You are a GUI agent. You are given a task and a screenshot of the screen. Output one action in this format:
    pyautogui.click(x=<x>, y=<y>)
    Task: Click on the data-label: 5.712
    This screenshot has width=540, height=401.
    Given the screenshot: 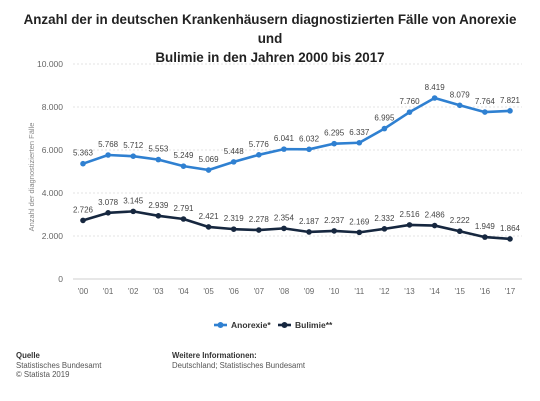 What is the action you would take?
    pyautogui.click(x=133, y=145)
    